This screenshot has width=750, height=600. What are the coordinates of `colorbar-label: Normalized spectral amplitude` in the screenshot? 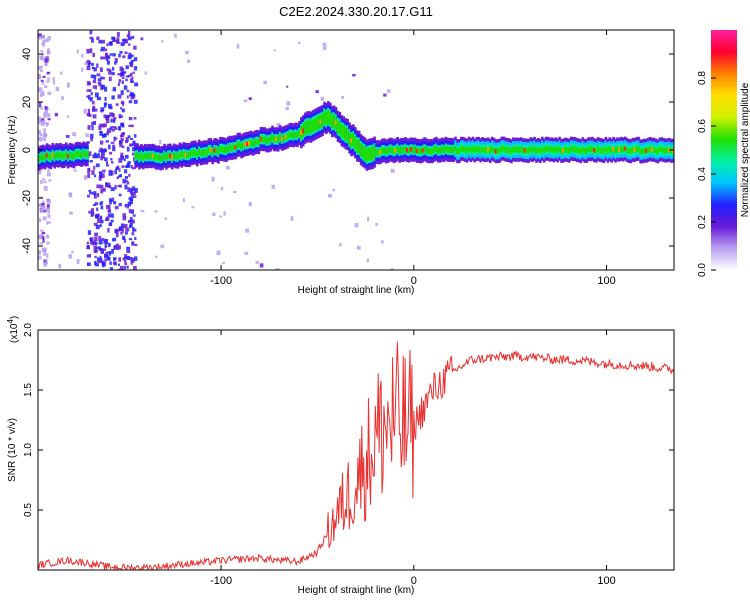 It's located at (745, 149).